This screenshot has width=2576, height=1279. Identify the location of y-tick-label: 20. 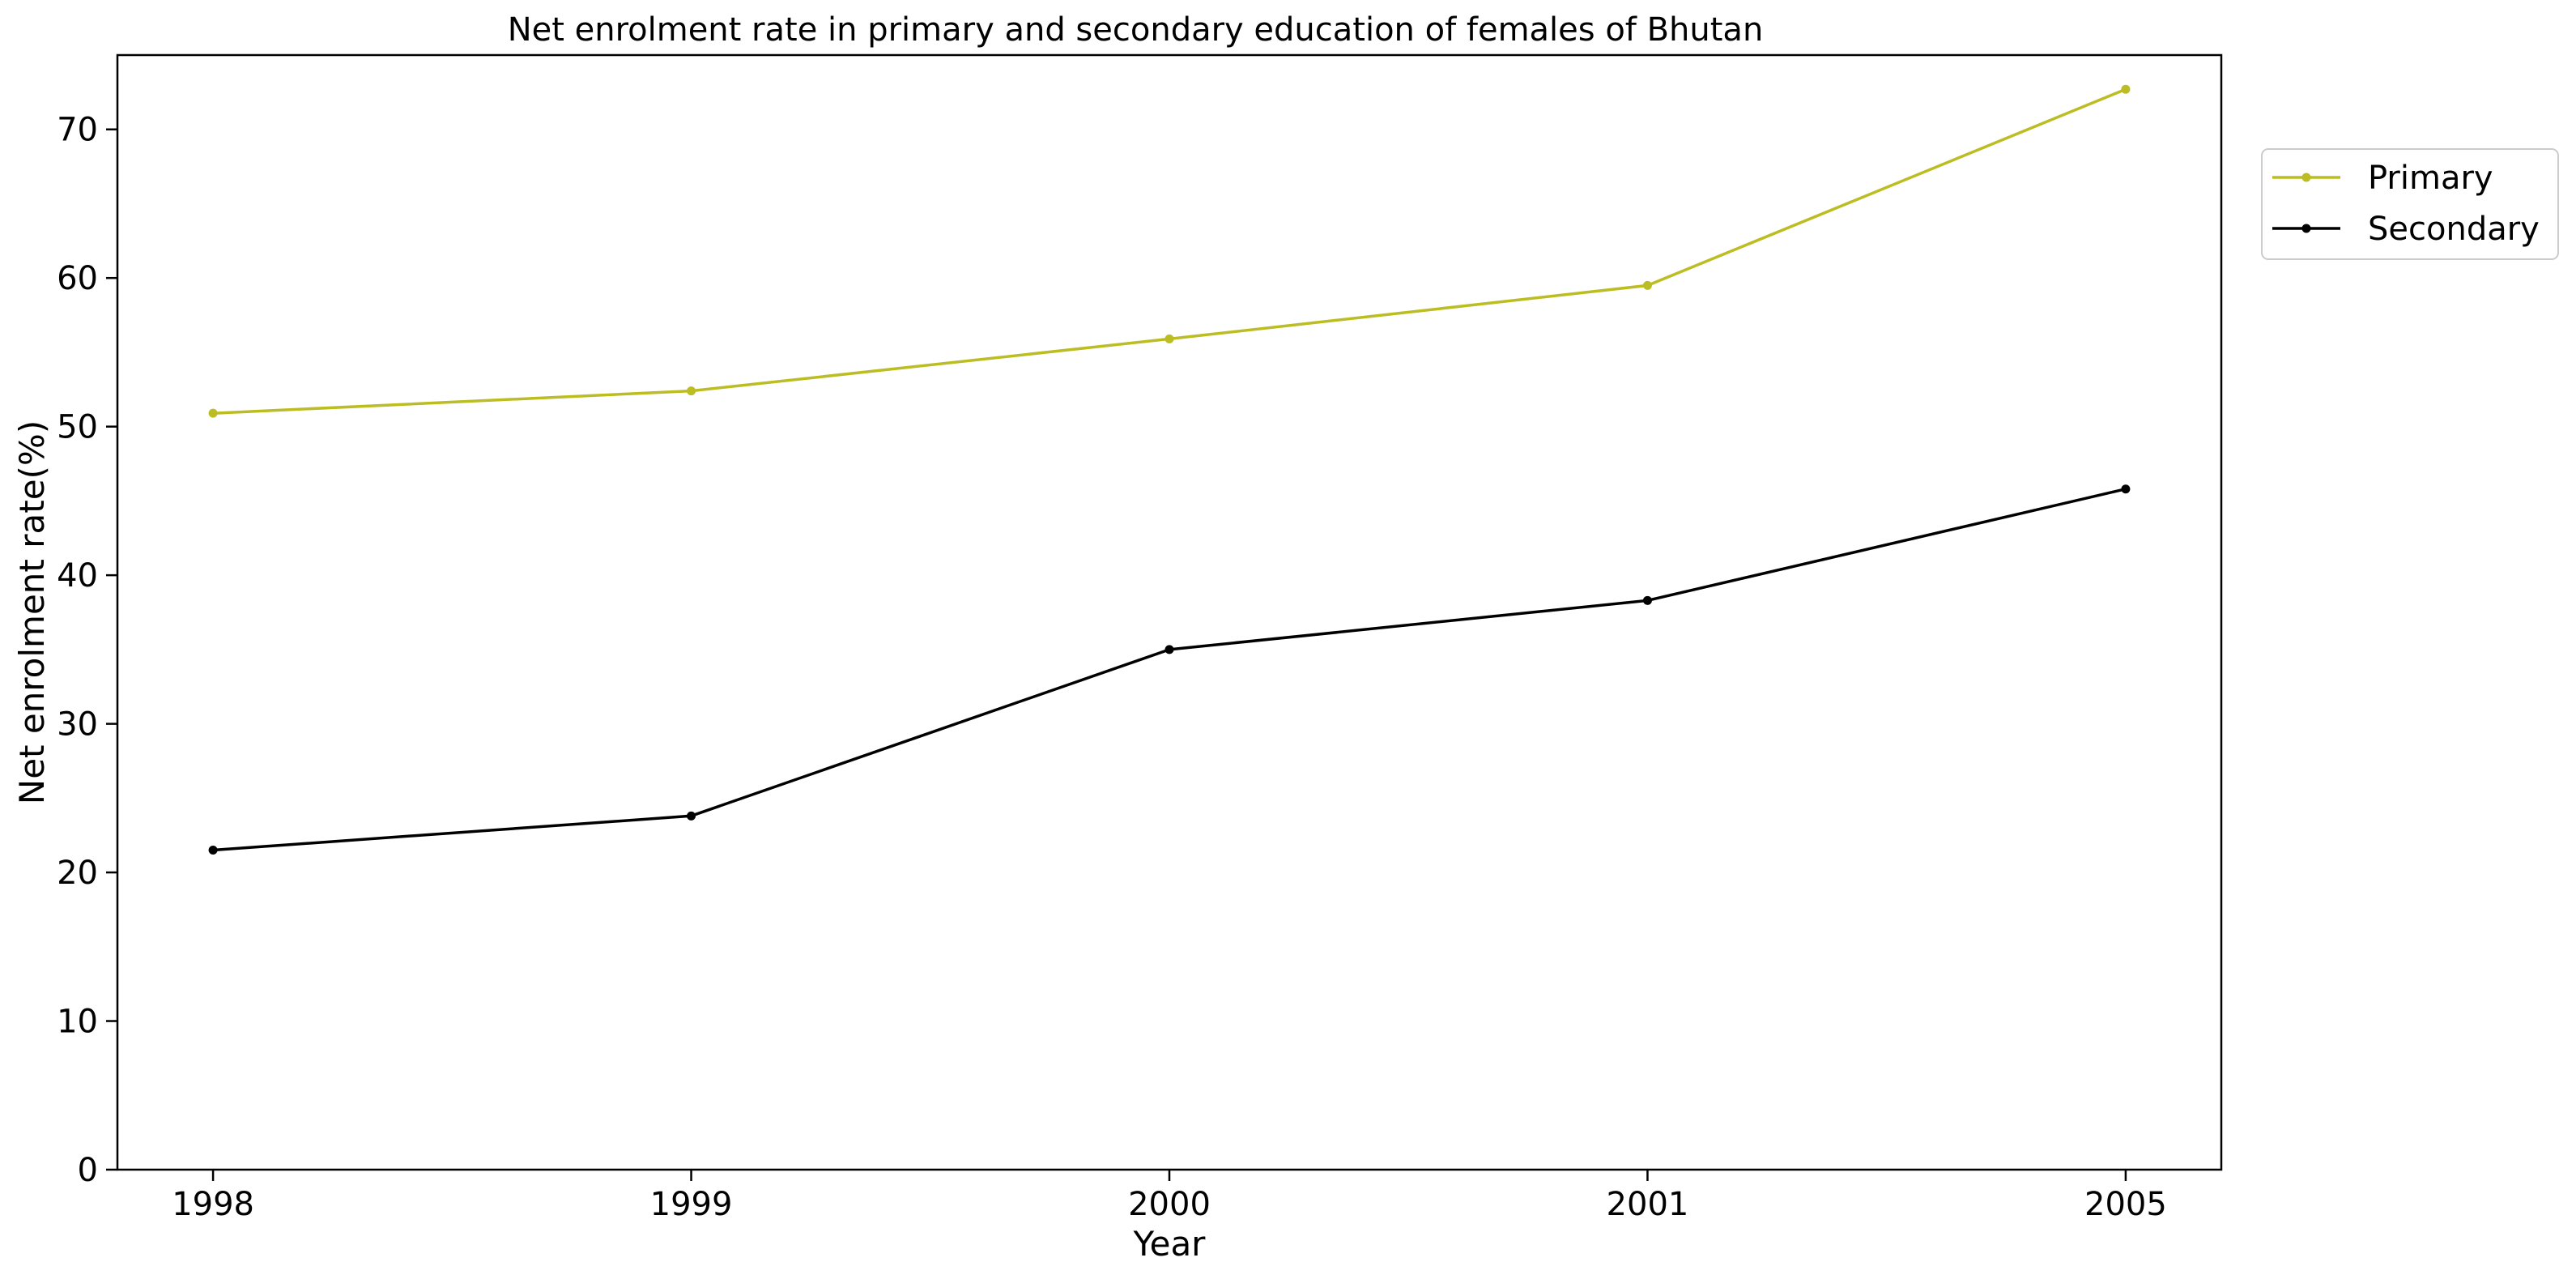
(77, 873).